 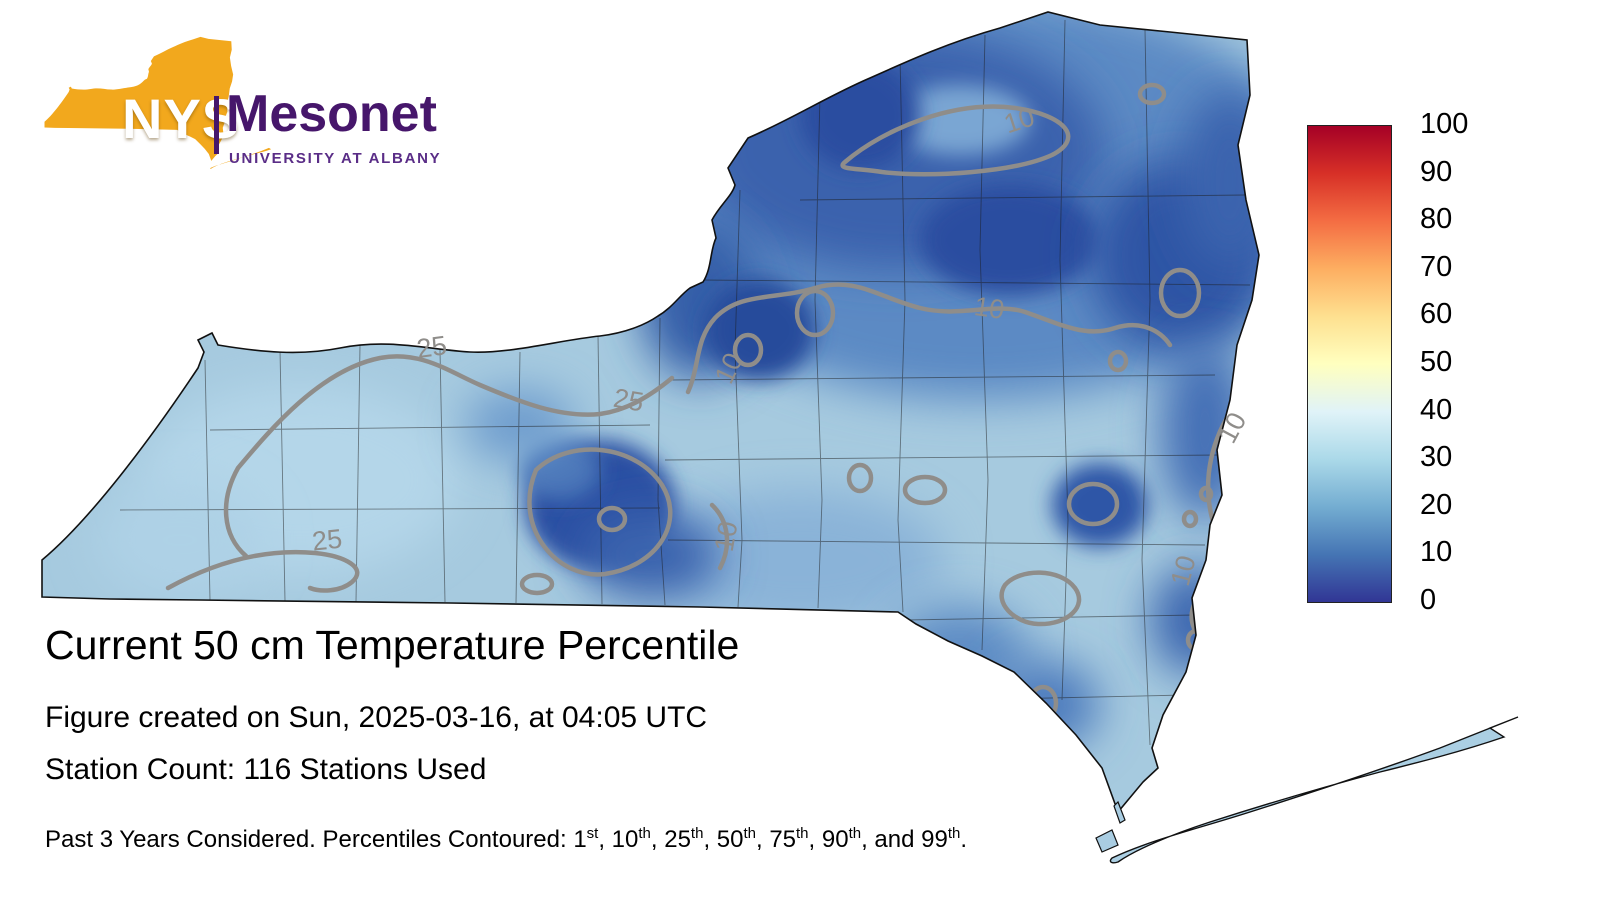 What do you see at coordinates (904, 839) in the screenshot?
I see `footer-text: , and 99` at bounding box center [904, 839].